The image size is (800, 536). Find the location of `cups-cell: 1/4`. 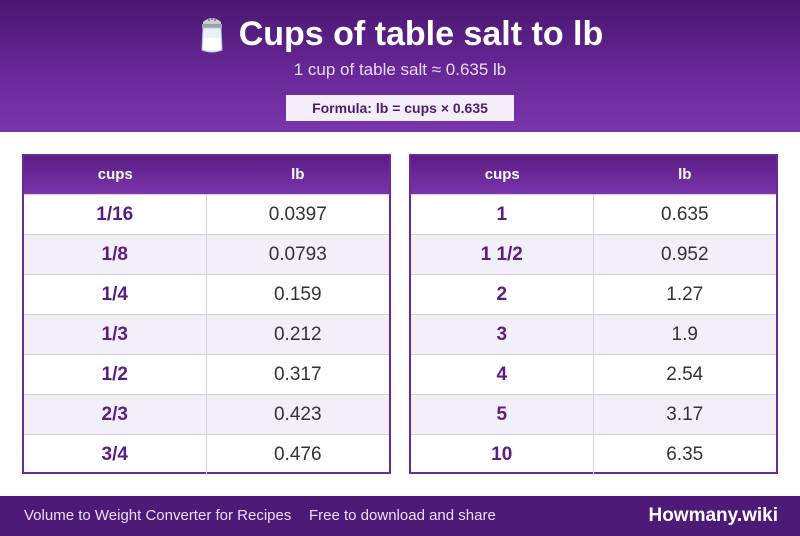

cups-cell: 1/4 is located at coordinates (115, 294).